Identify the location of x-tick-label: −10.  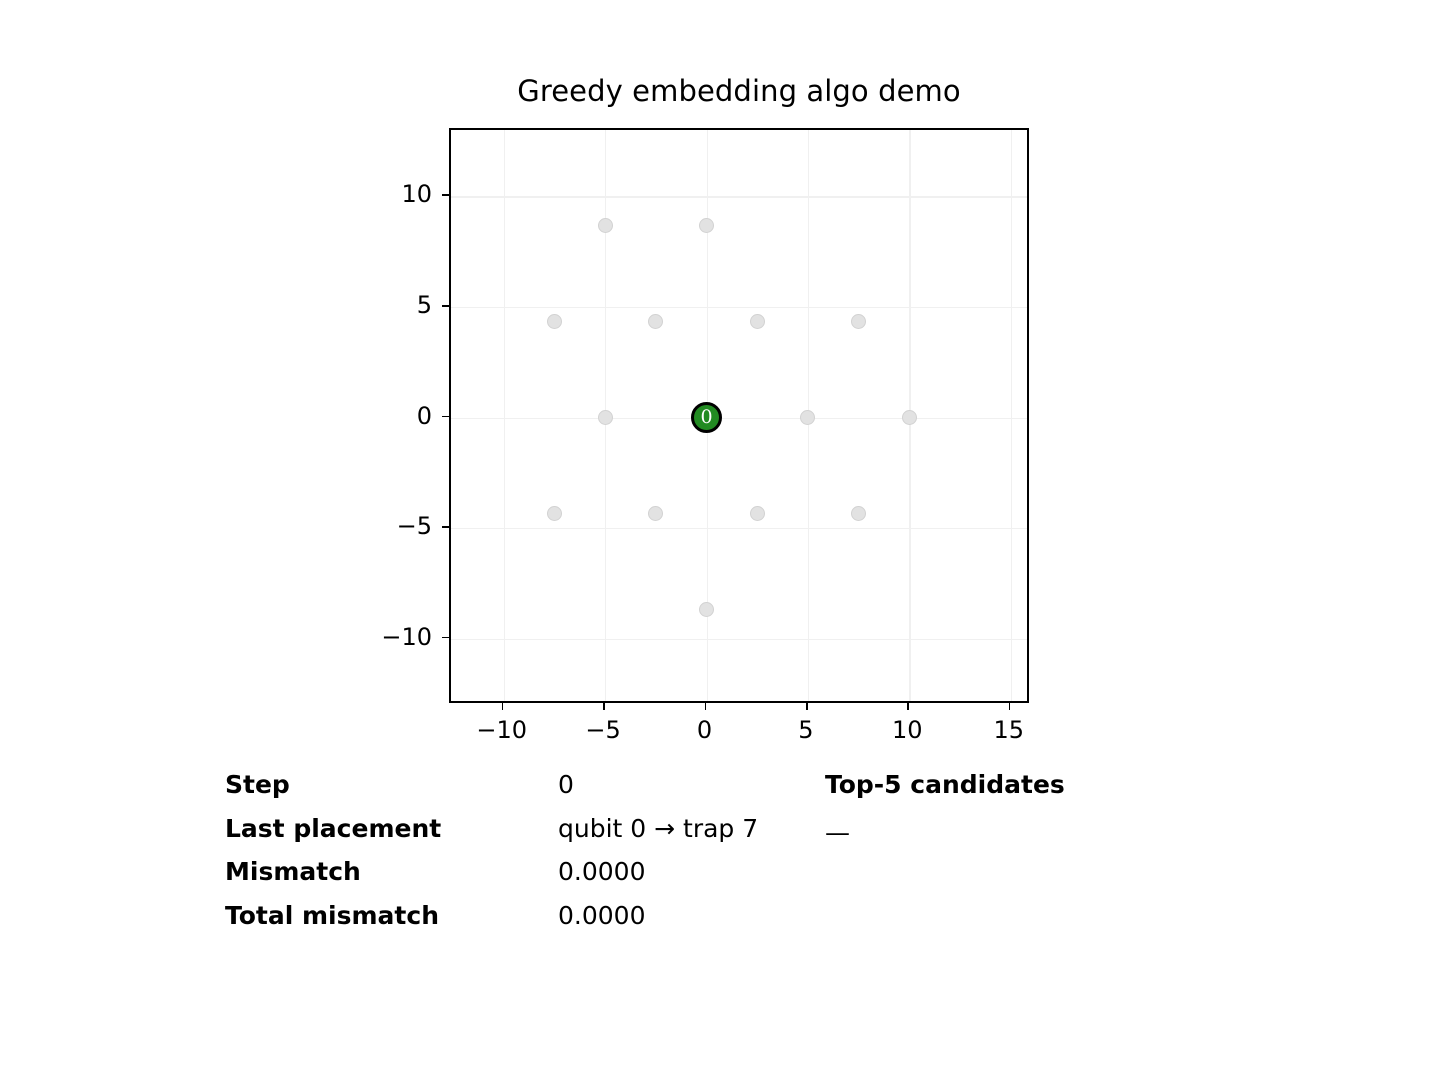
(502, 730).